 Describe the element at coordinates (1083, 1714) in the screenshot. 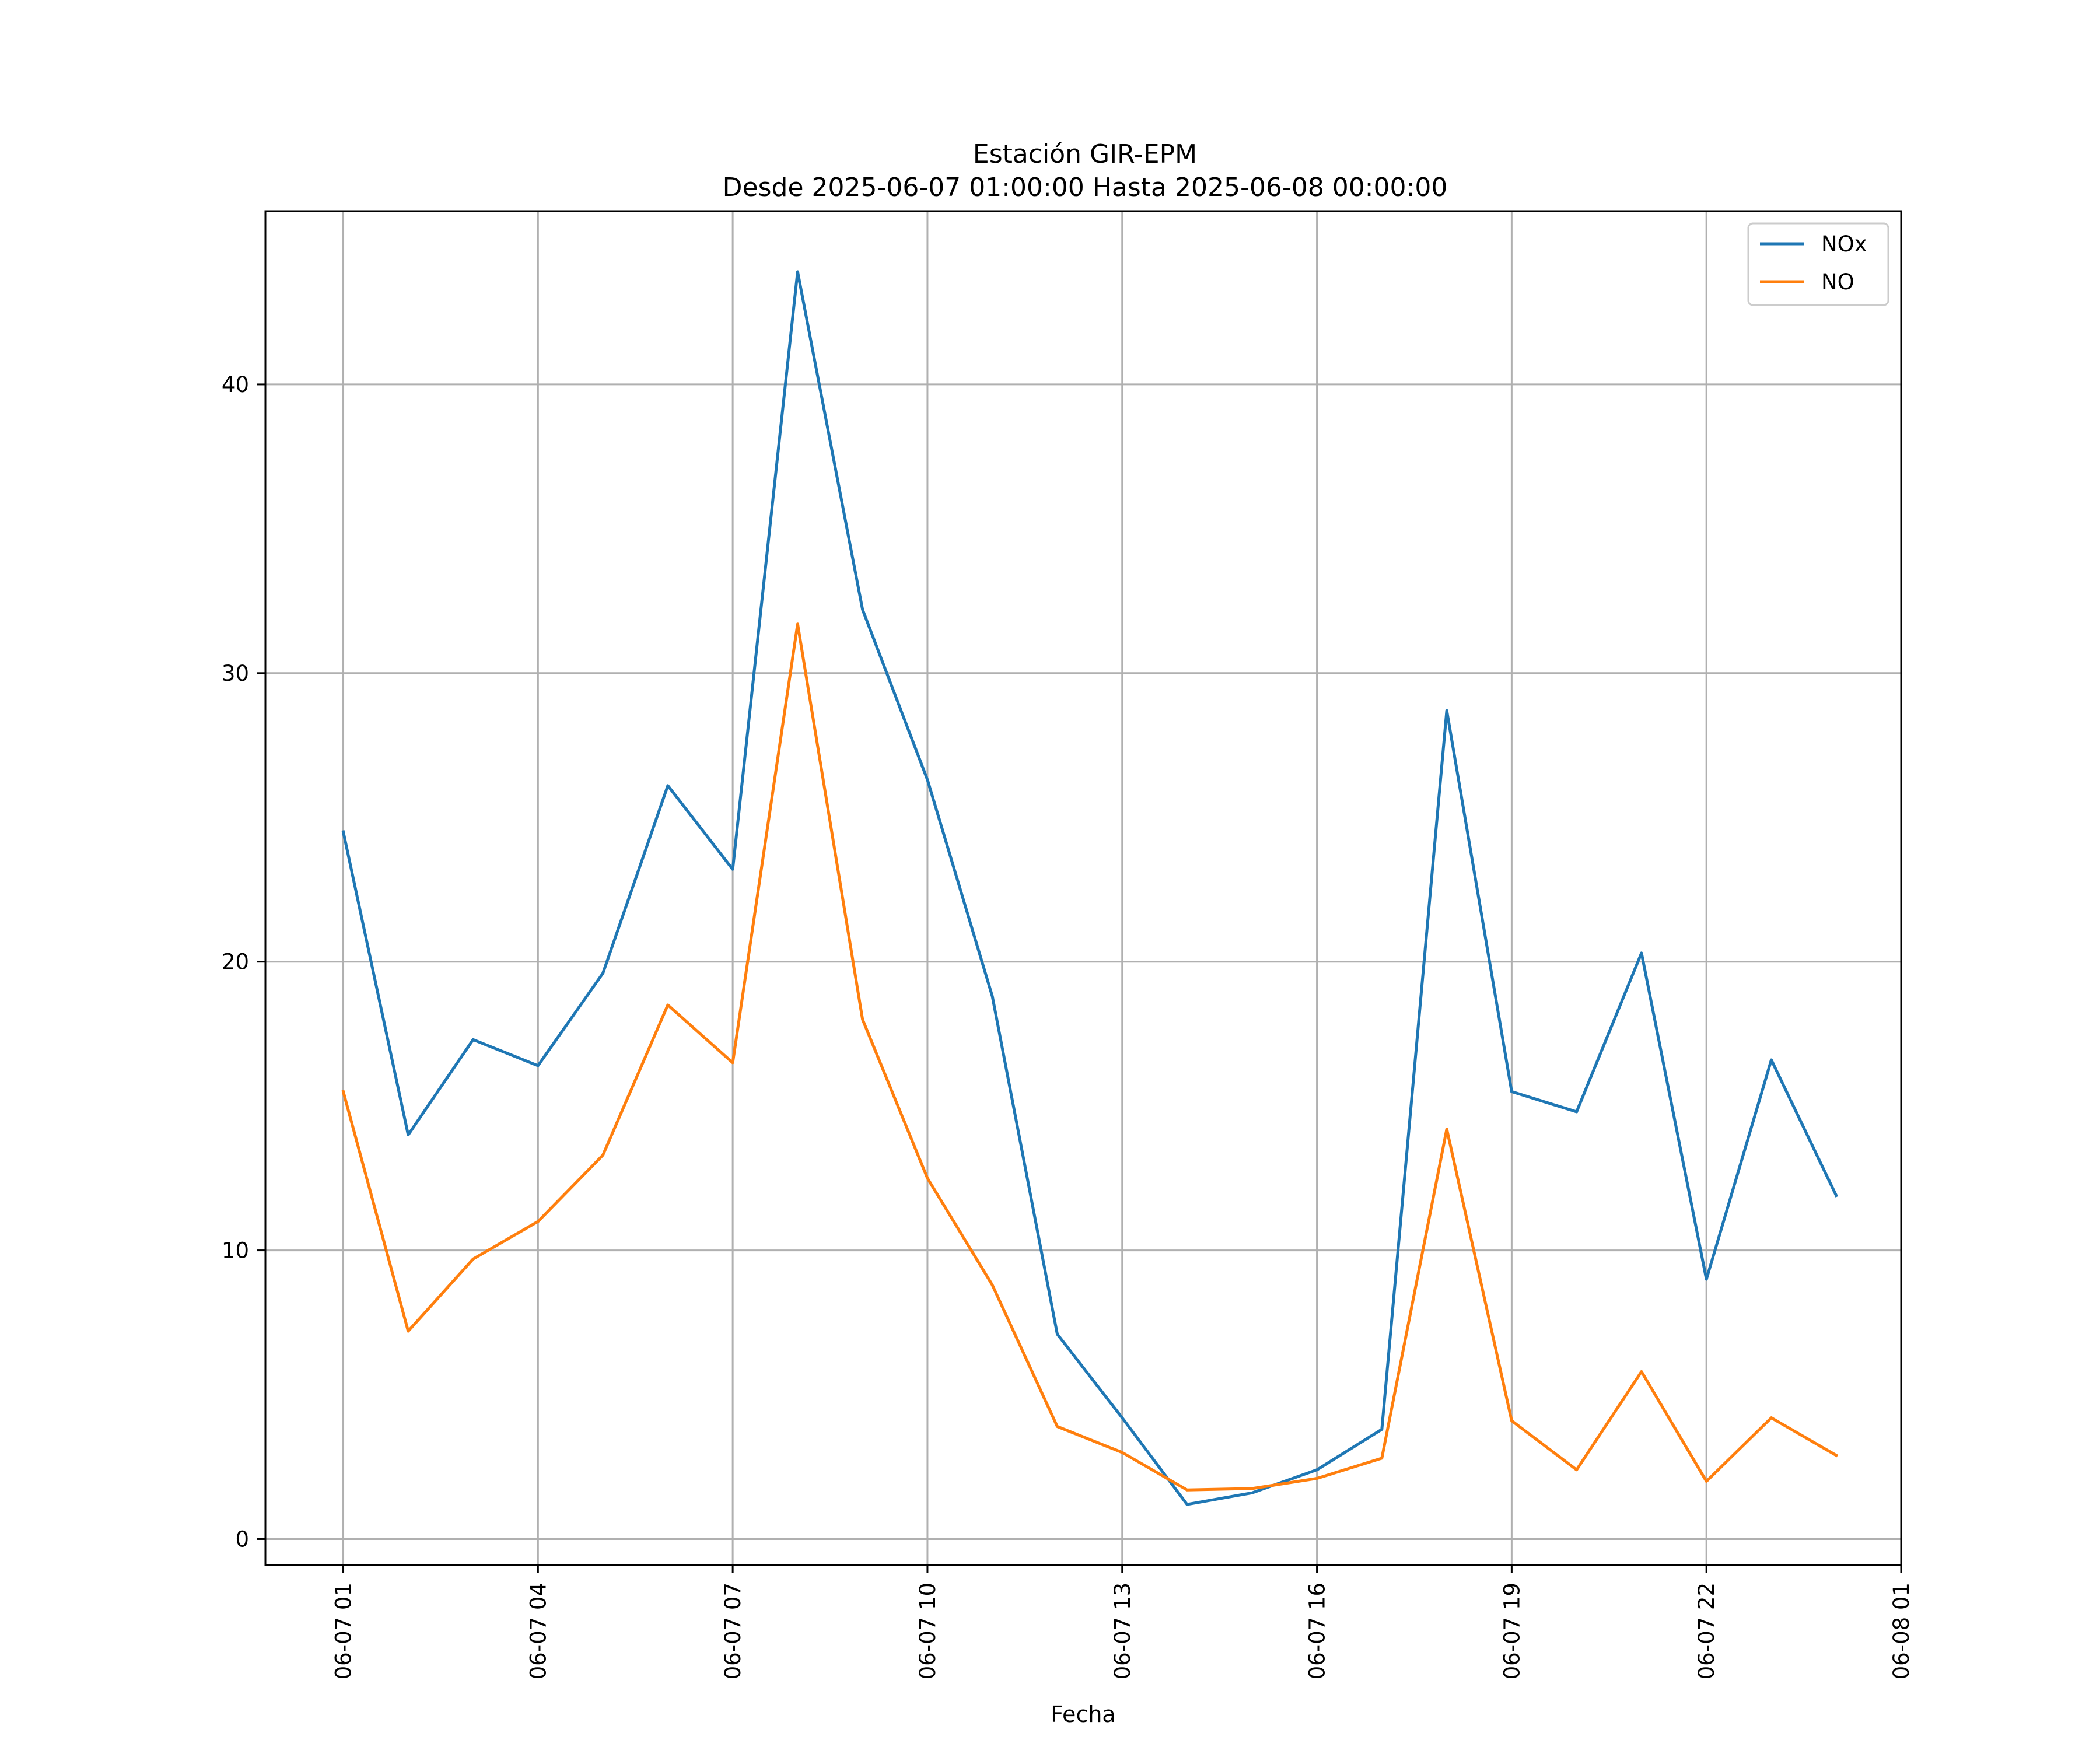

I see `x-axis-label: Fecha` at that location.